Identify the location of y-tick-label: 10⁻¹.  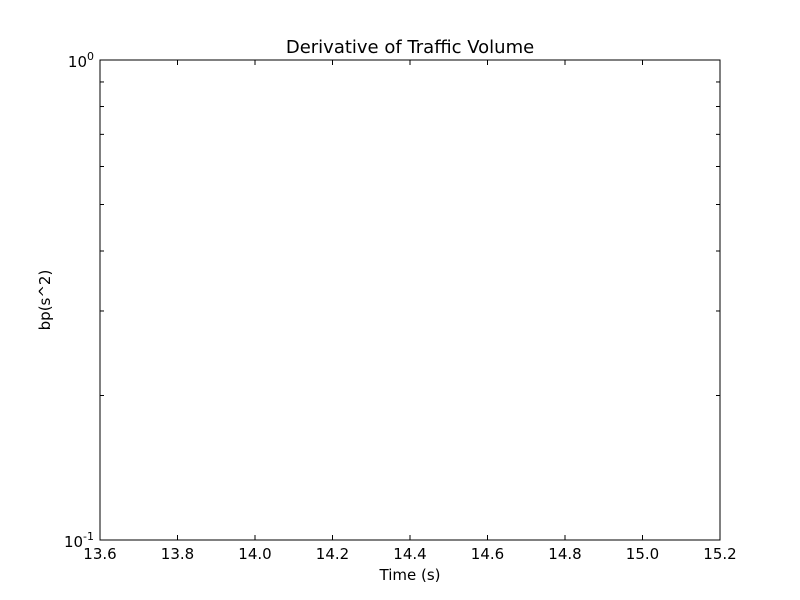
(79, 540).